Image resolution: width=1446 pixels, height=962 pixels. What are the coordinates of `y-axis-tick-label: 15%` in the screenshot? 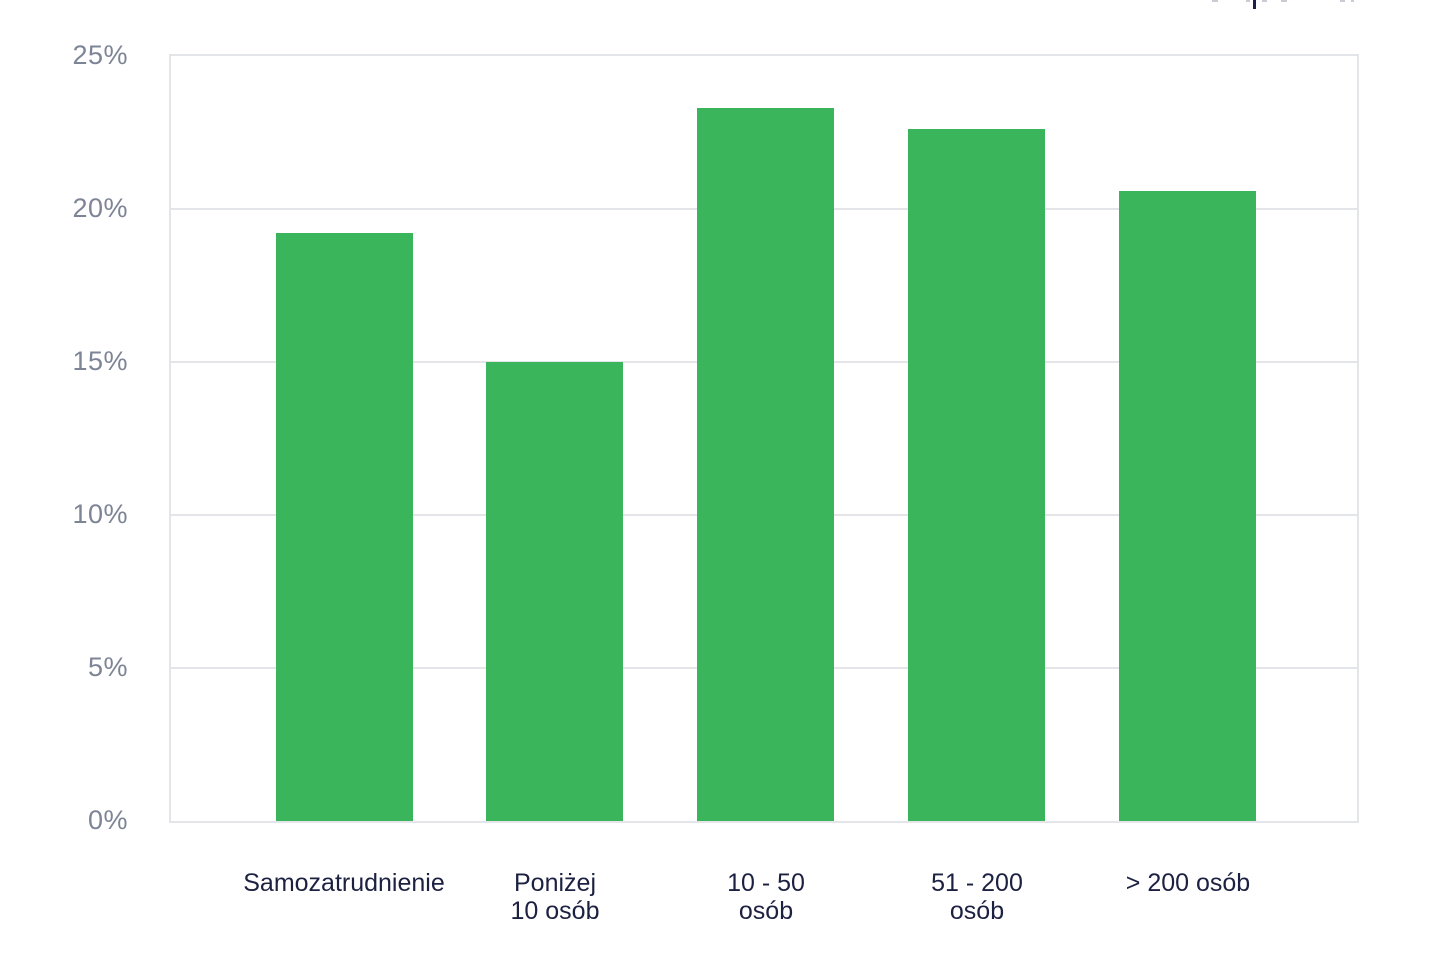 It's located at (100, 361).